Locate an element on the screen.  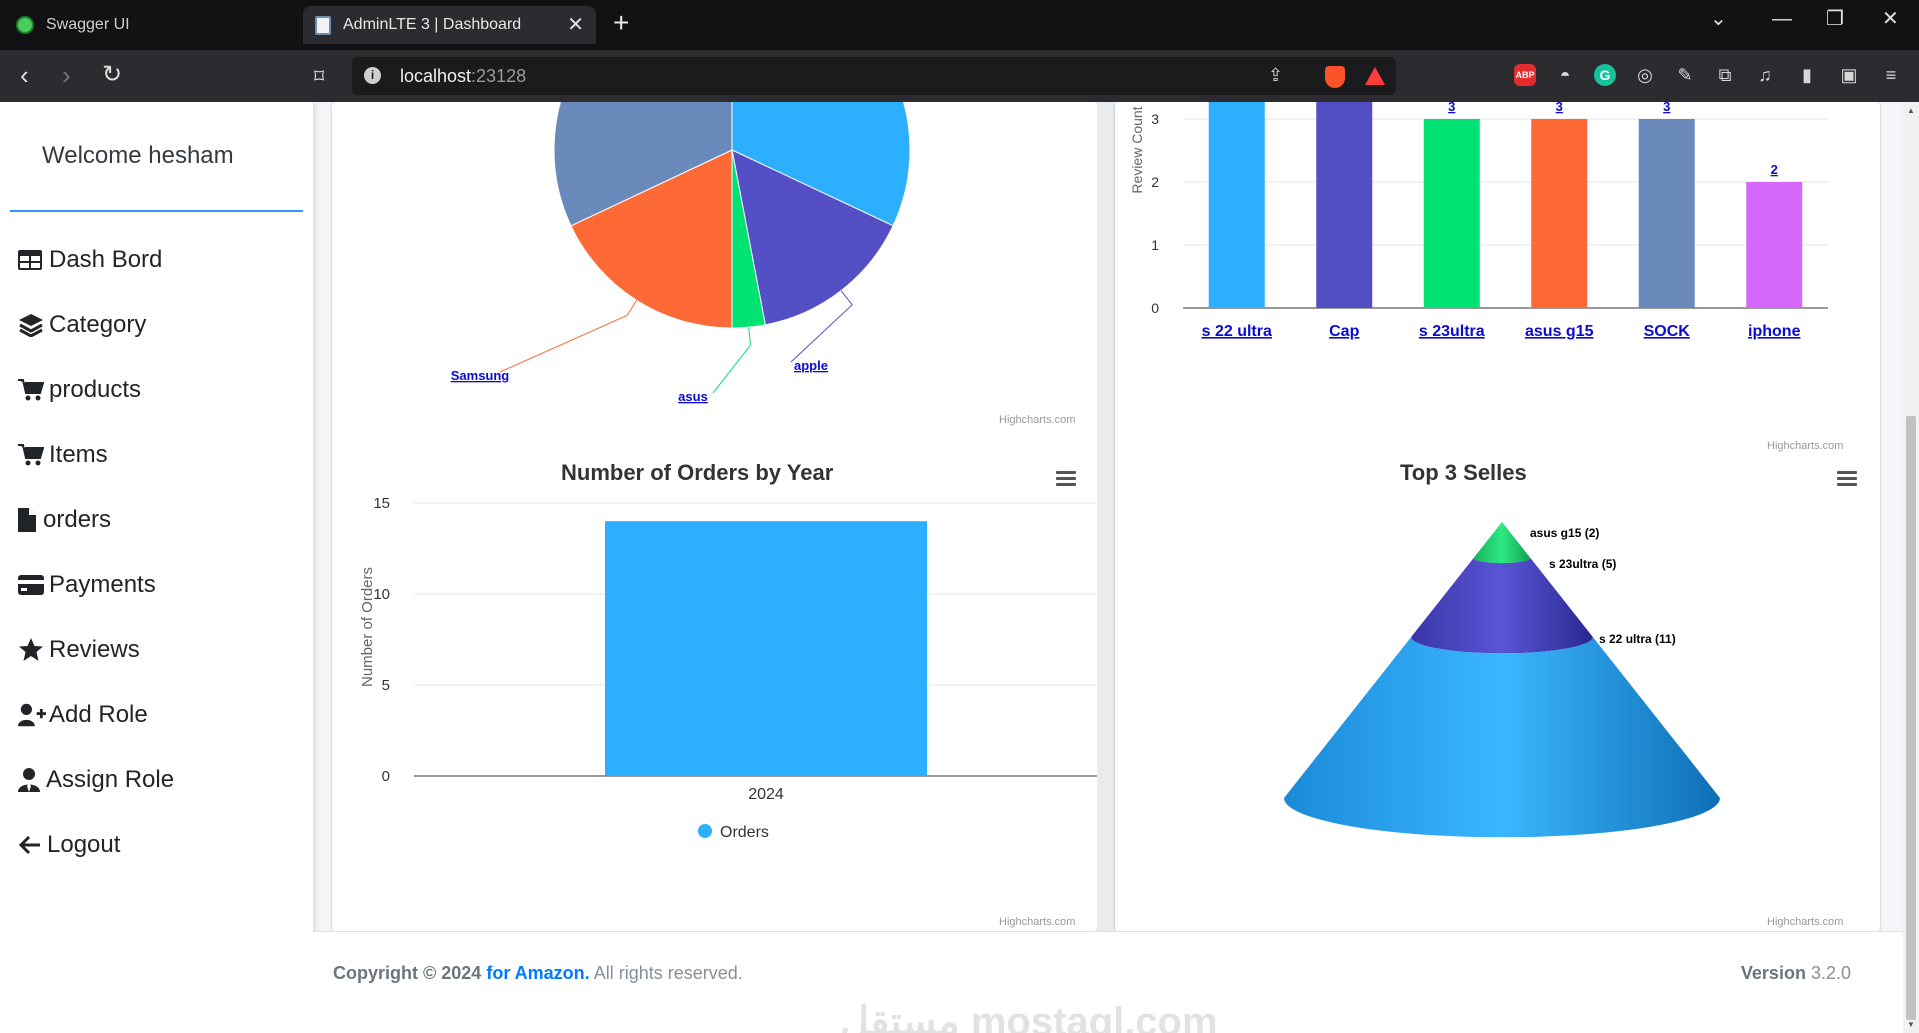
bar-data-label: 2 is located at coordinates (1774, 169).